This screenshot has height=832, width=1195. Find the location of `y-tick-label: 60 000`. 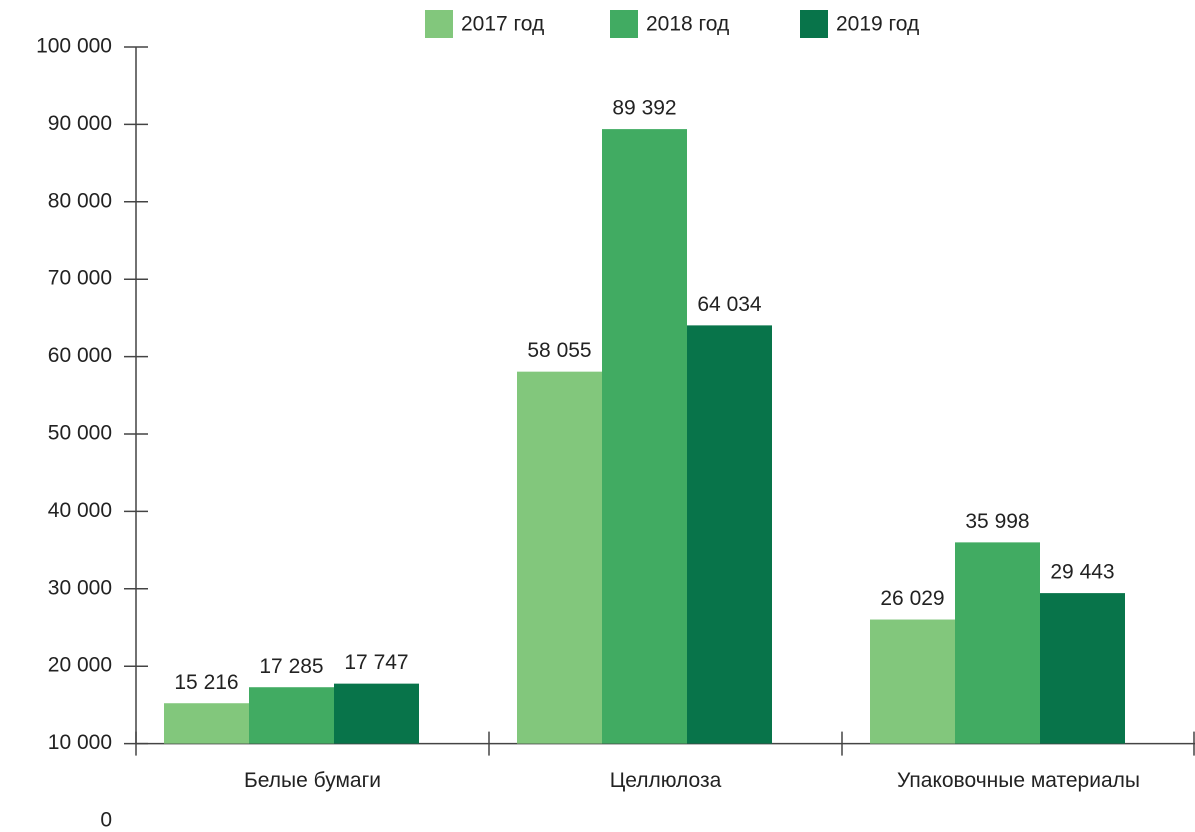

y-tick-label: 60 000 is located at coordinates (80, 355).